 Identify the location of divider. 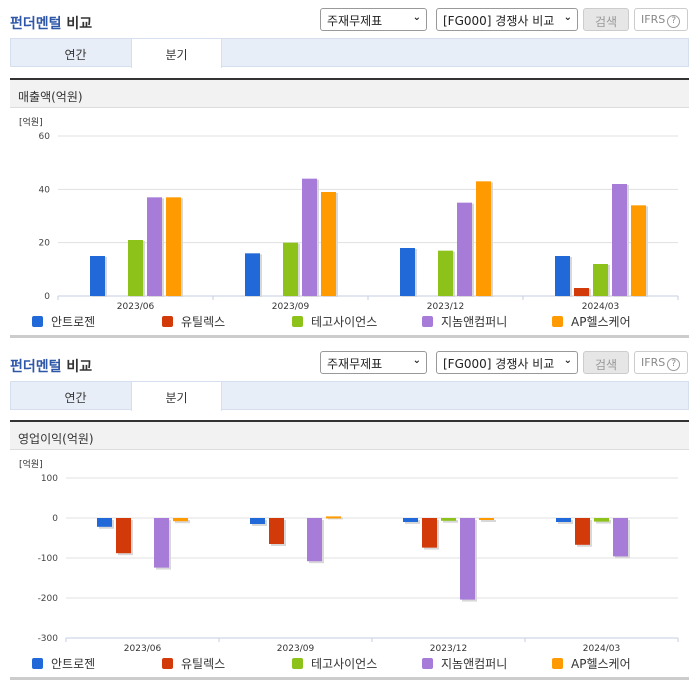
(349, 678).